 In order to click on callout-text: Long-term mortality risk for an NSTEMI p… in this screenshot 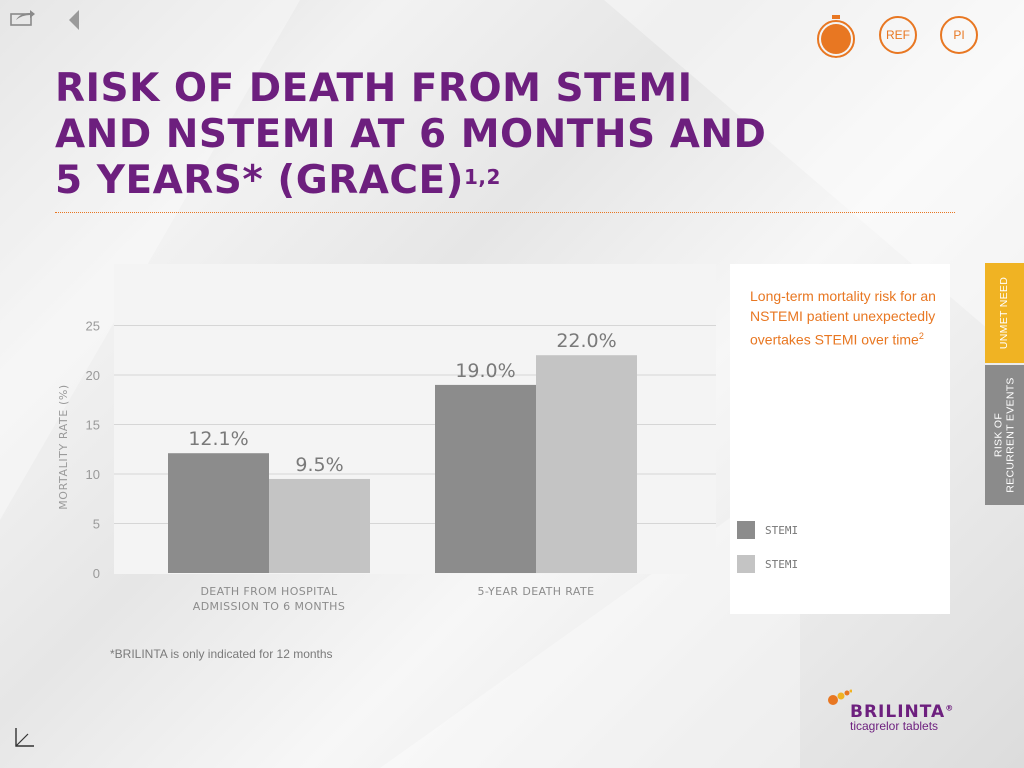, I will do `click(845, 318)`.